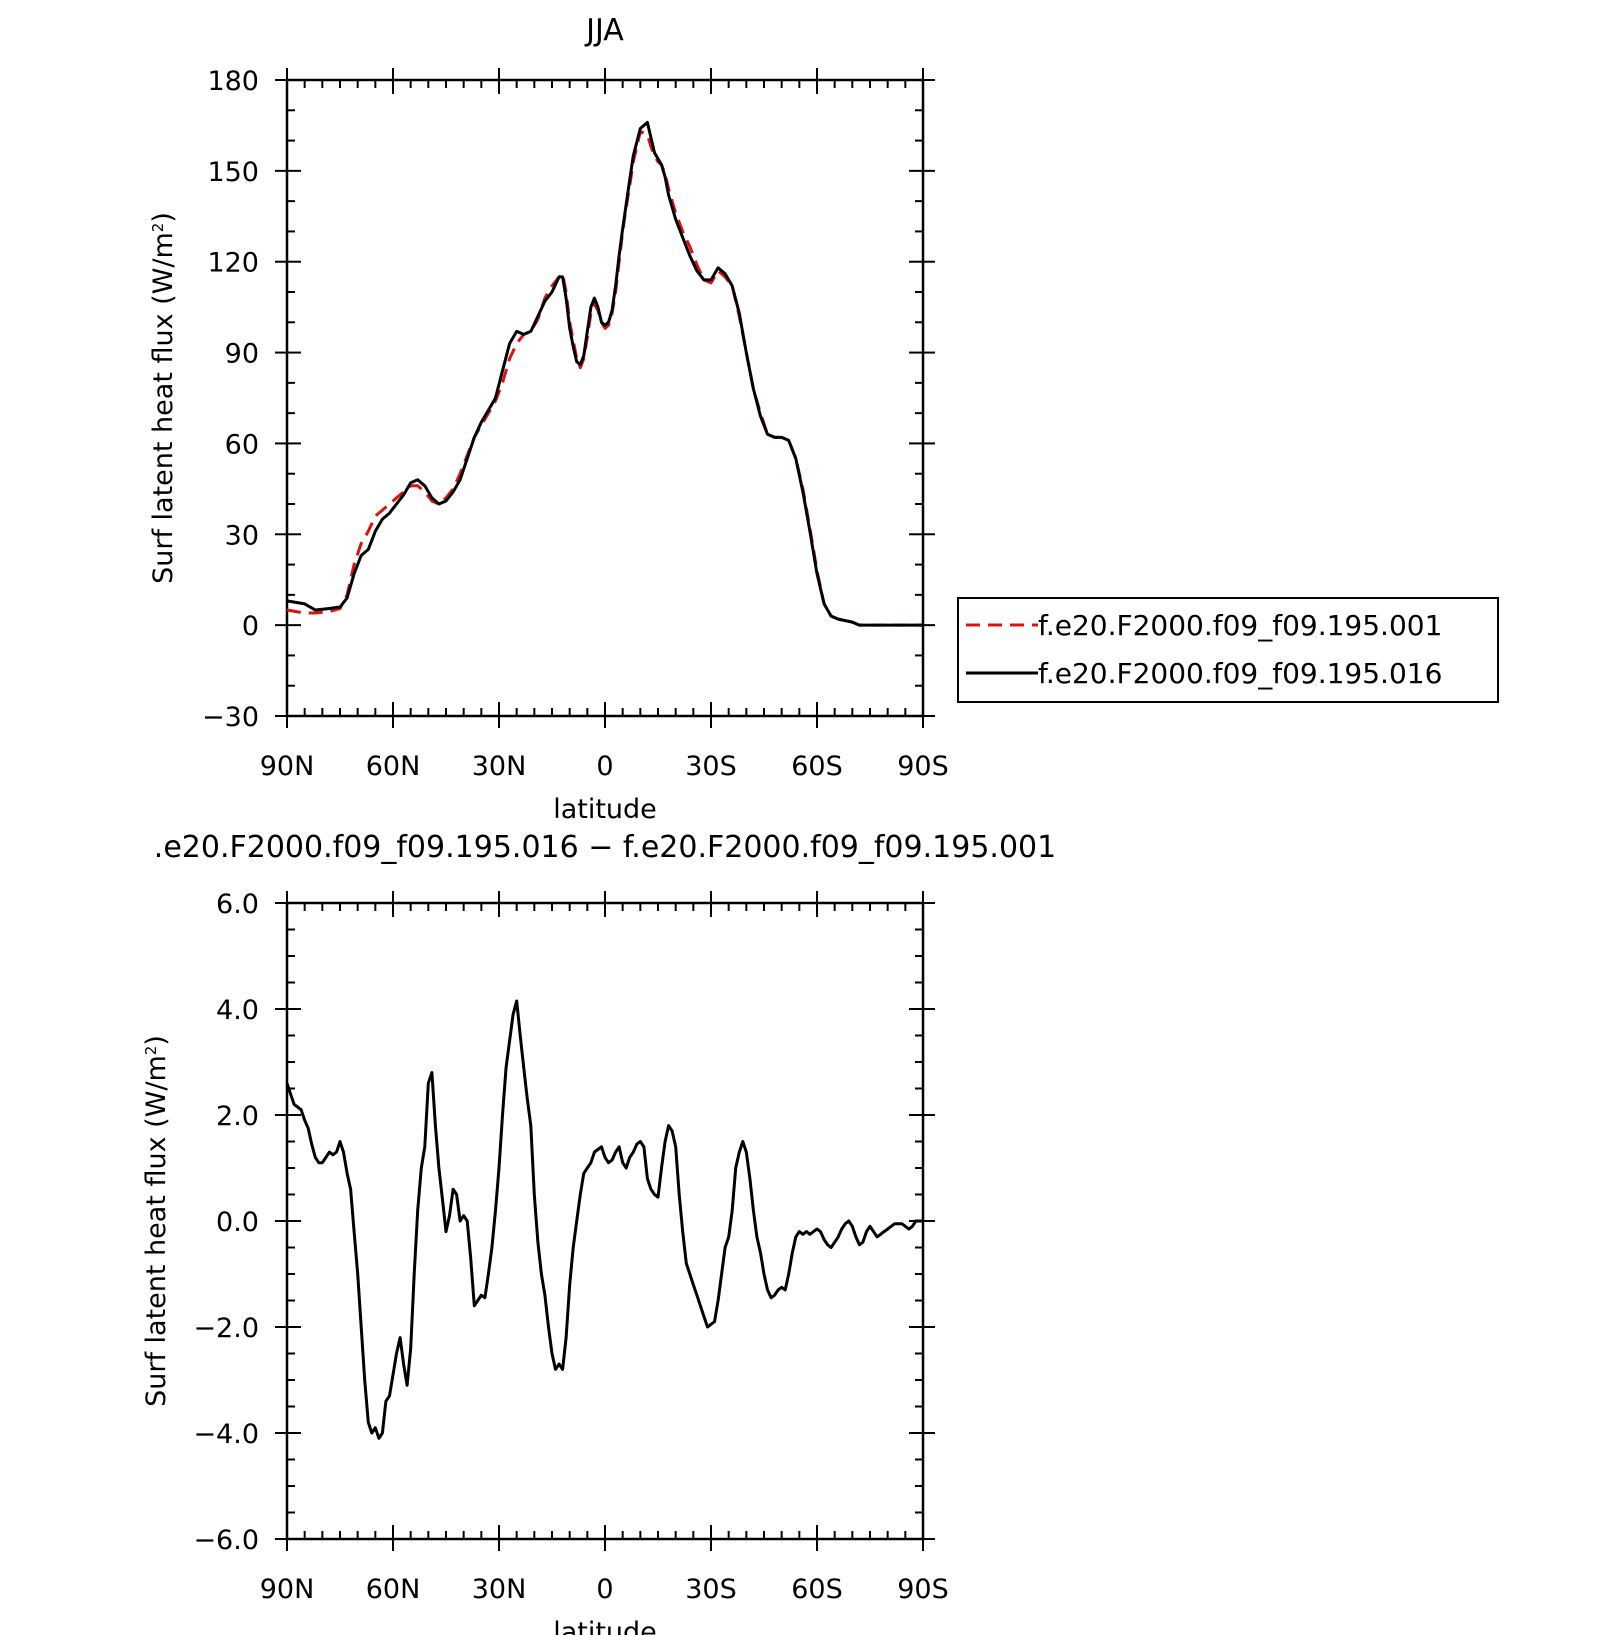 This screenshot has height=1635, width=1599. I want to click on y-tick-label: 60, so click(242, 444).